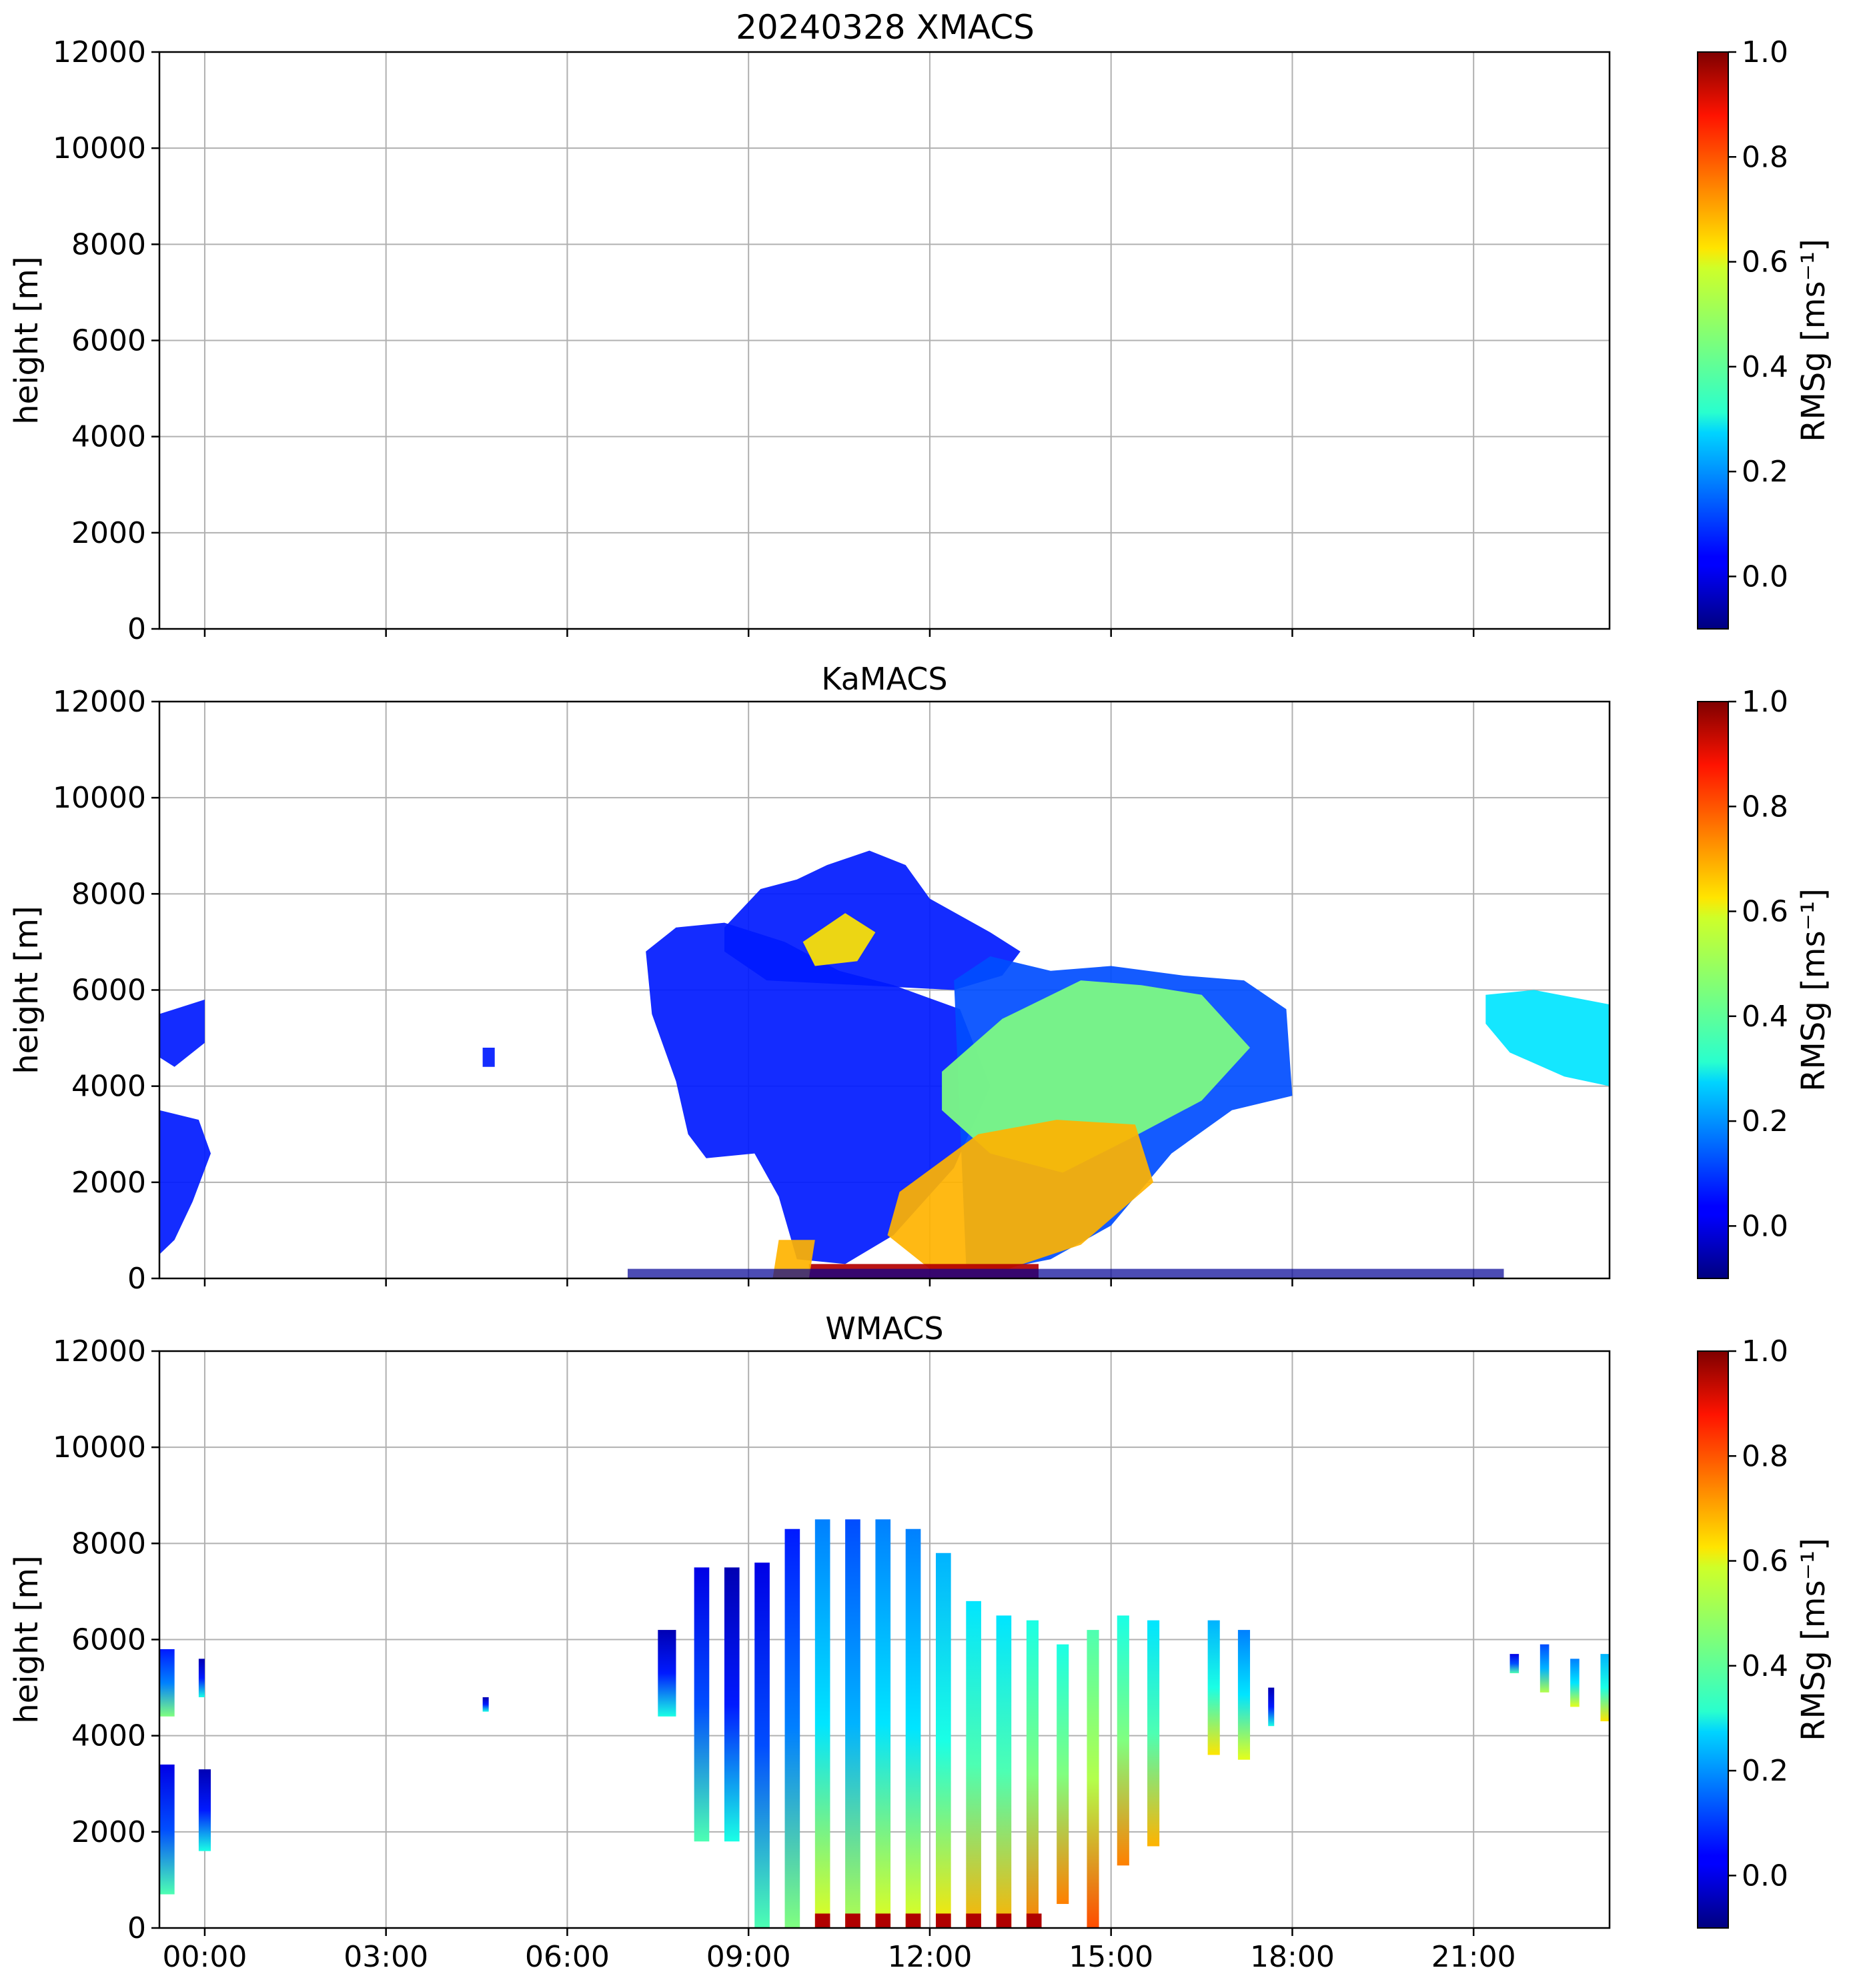 This screenshot has width=1851, height=1988. Describe the element at coordinates (839, 939) in the screenshot. I see `echo-upper-turbulent-patch` at that location.